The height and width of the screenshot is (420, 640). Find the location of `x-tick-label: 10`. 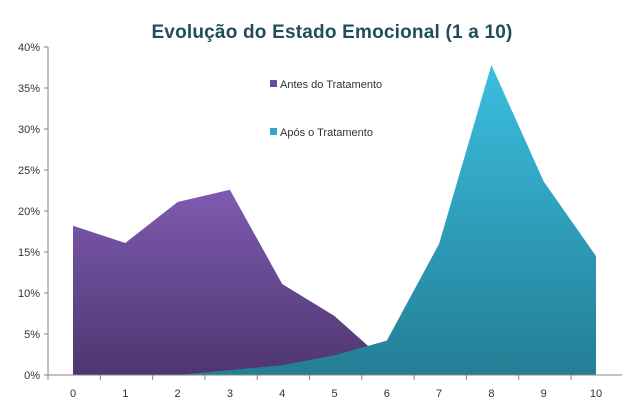

x-tick-label: 10 is located at coordinates (596, 394).